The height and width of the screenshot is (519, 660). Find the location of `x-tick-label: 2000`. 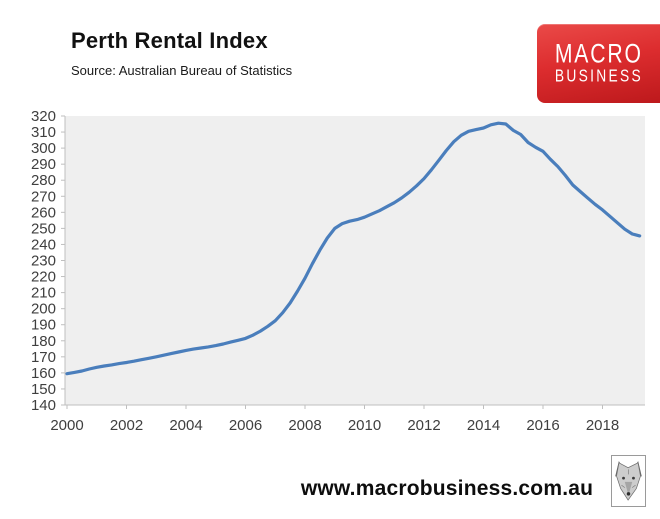

x-tick-label: 2000 is located at coordinates (66, 425).